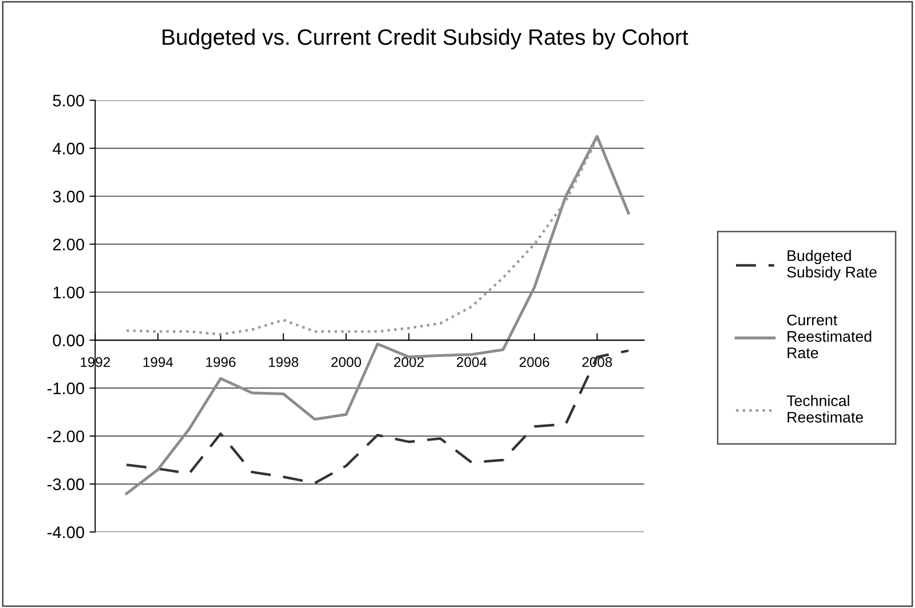 The image size is (915, 608). I want to click on y-tick-label: 0.00, so click(68, 340).